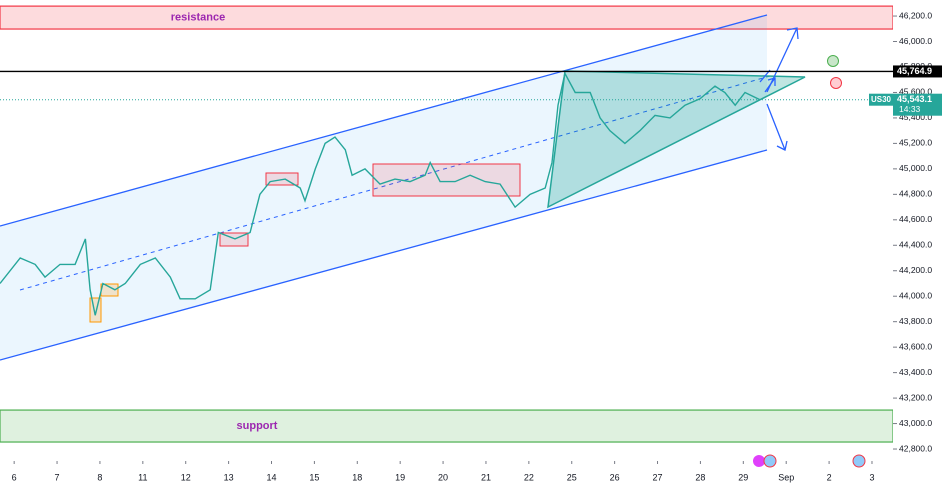 Image resolution: width=942 pixels, height=495 pixels. Describe the element at coordinates (529, 477) in the screenshot. I see `x-tick-label: 22` at that location.